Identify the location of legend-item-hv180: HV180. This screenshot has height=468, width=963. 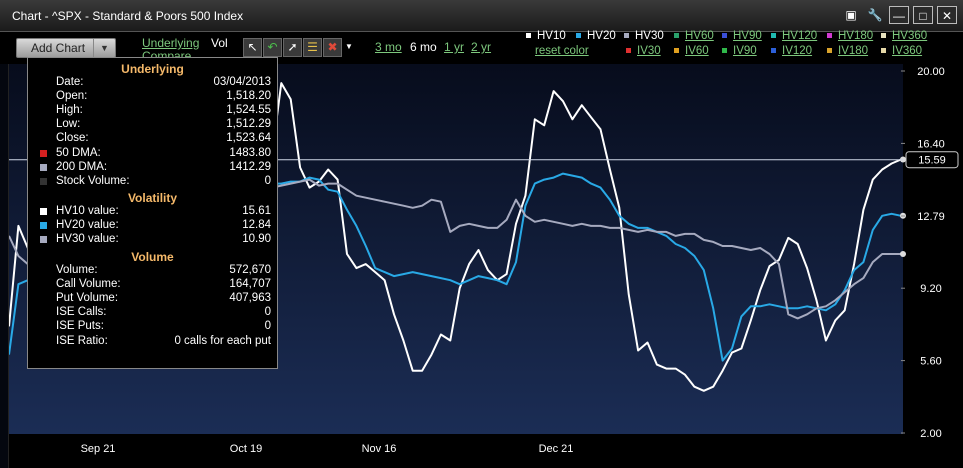
(850, 36).